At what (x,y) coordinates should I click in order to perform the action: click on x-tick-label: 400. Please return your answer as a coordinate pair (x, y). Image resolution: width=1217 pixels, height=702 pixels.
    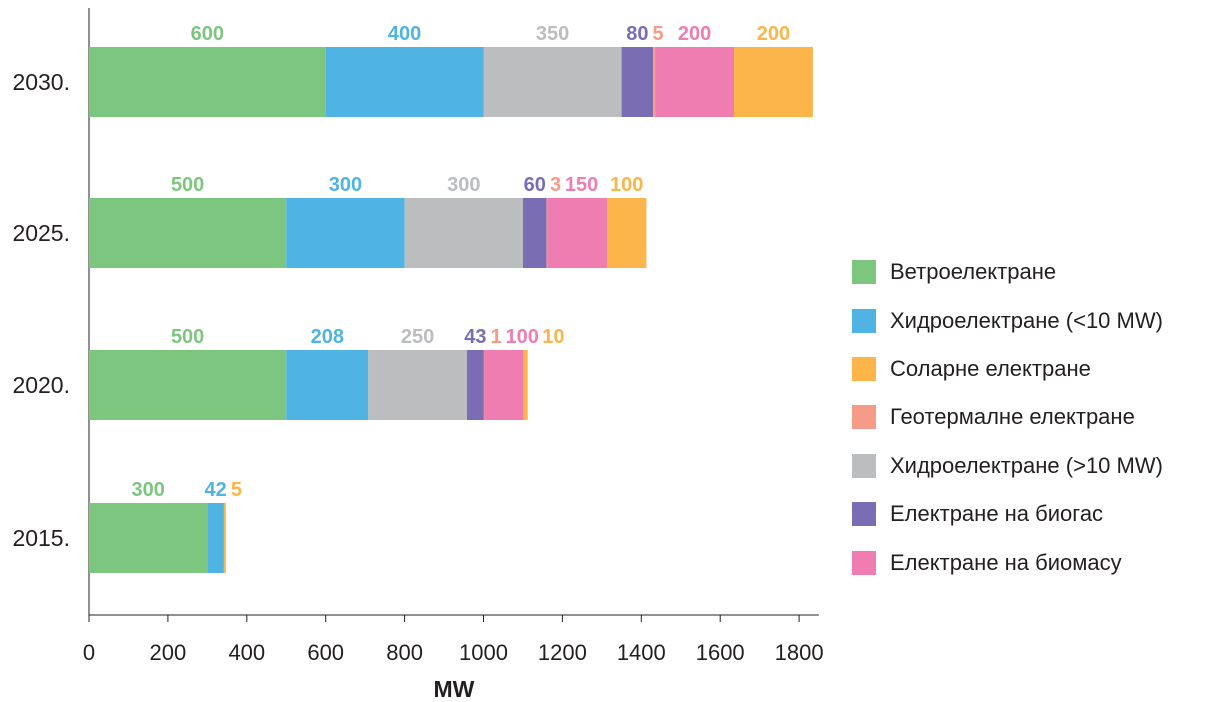
    Looking at the image, I should click on (246, 652).